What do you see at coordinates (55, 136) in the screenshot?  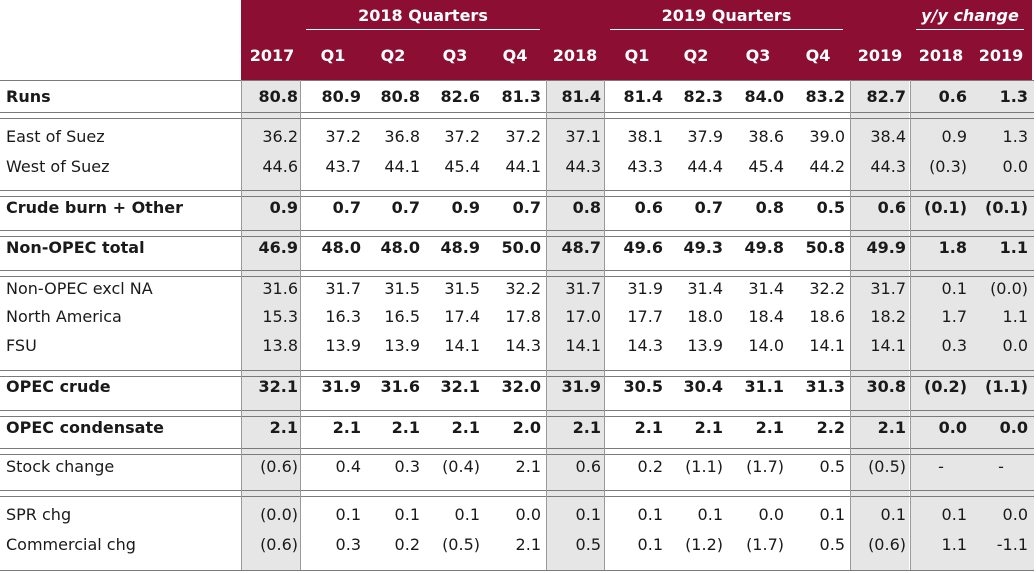 I see `row-label: East of Suez` at bounding box center [55, 136].